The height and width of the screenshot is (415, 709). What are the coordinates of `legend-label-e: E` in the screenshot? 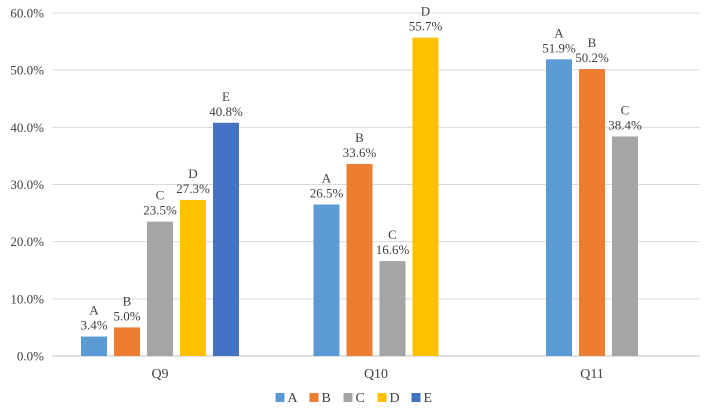 It's located at (428, 398).